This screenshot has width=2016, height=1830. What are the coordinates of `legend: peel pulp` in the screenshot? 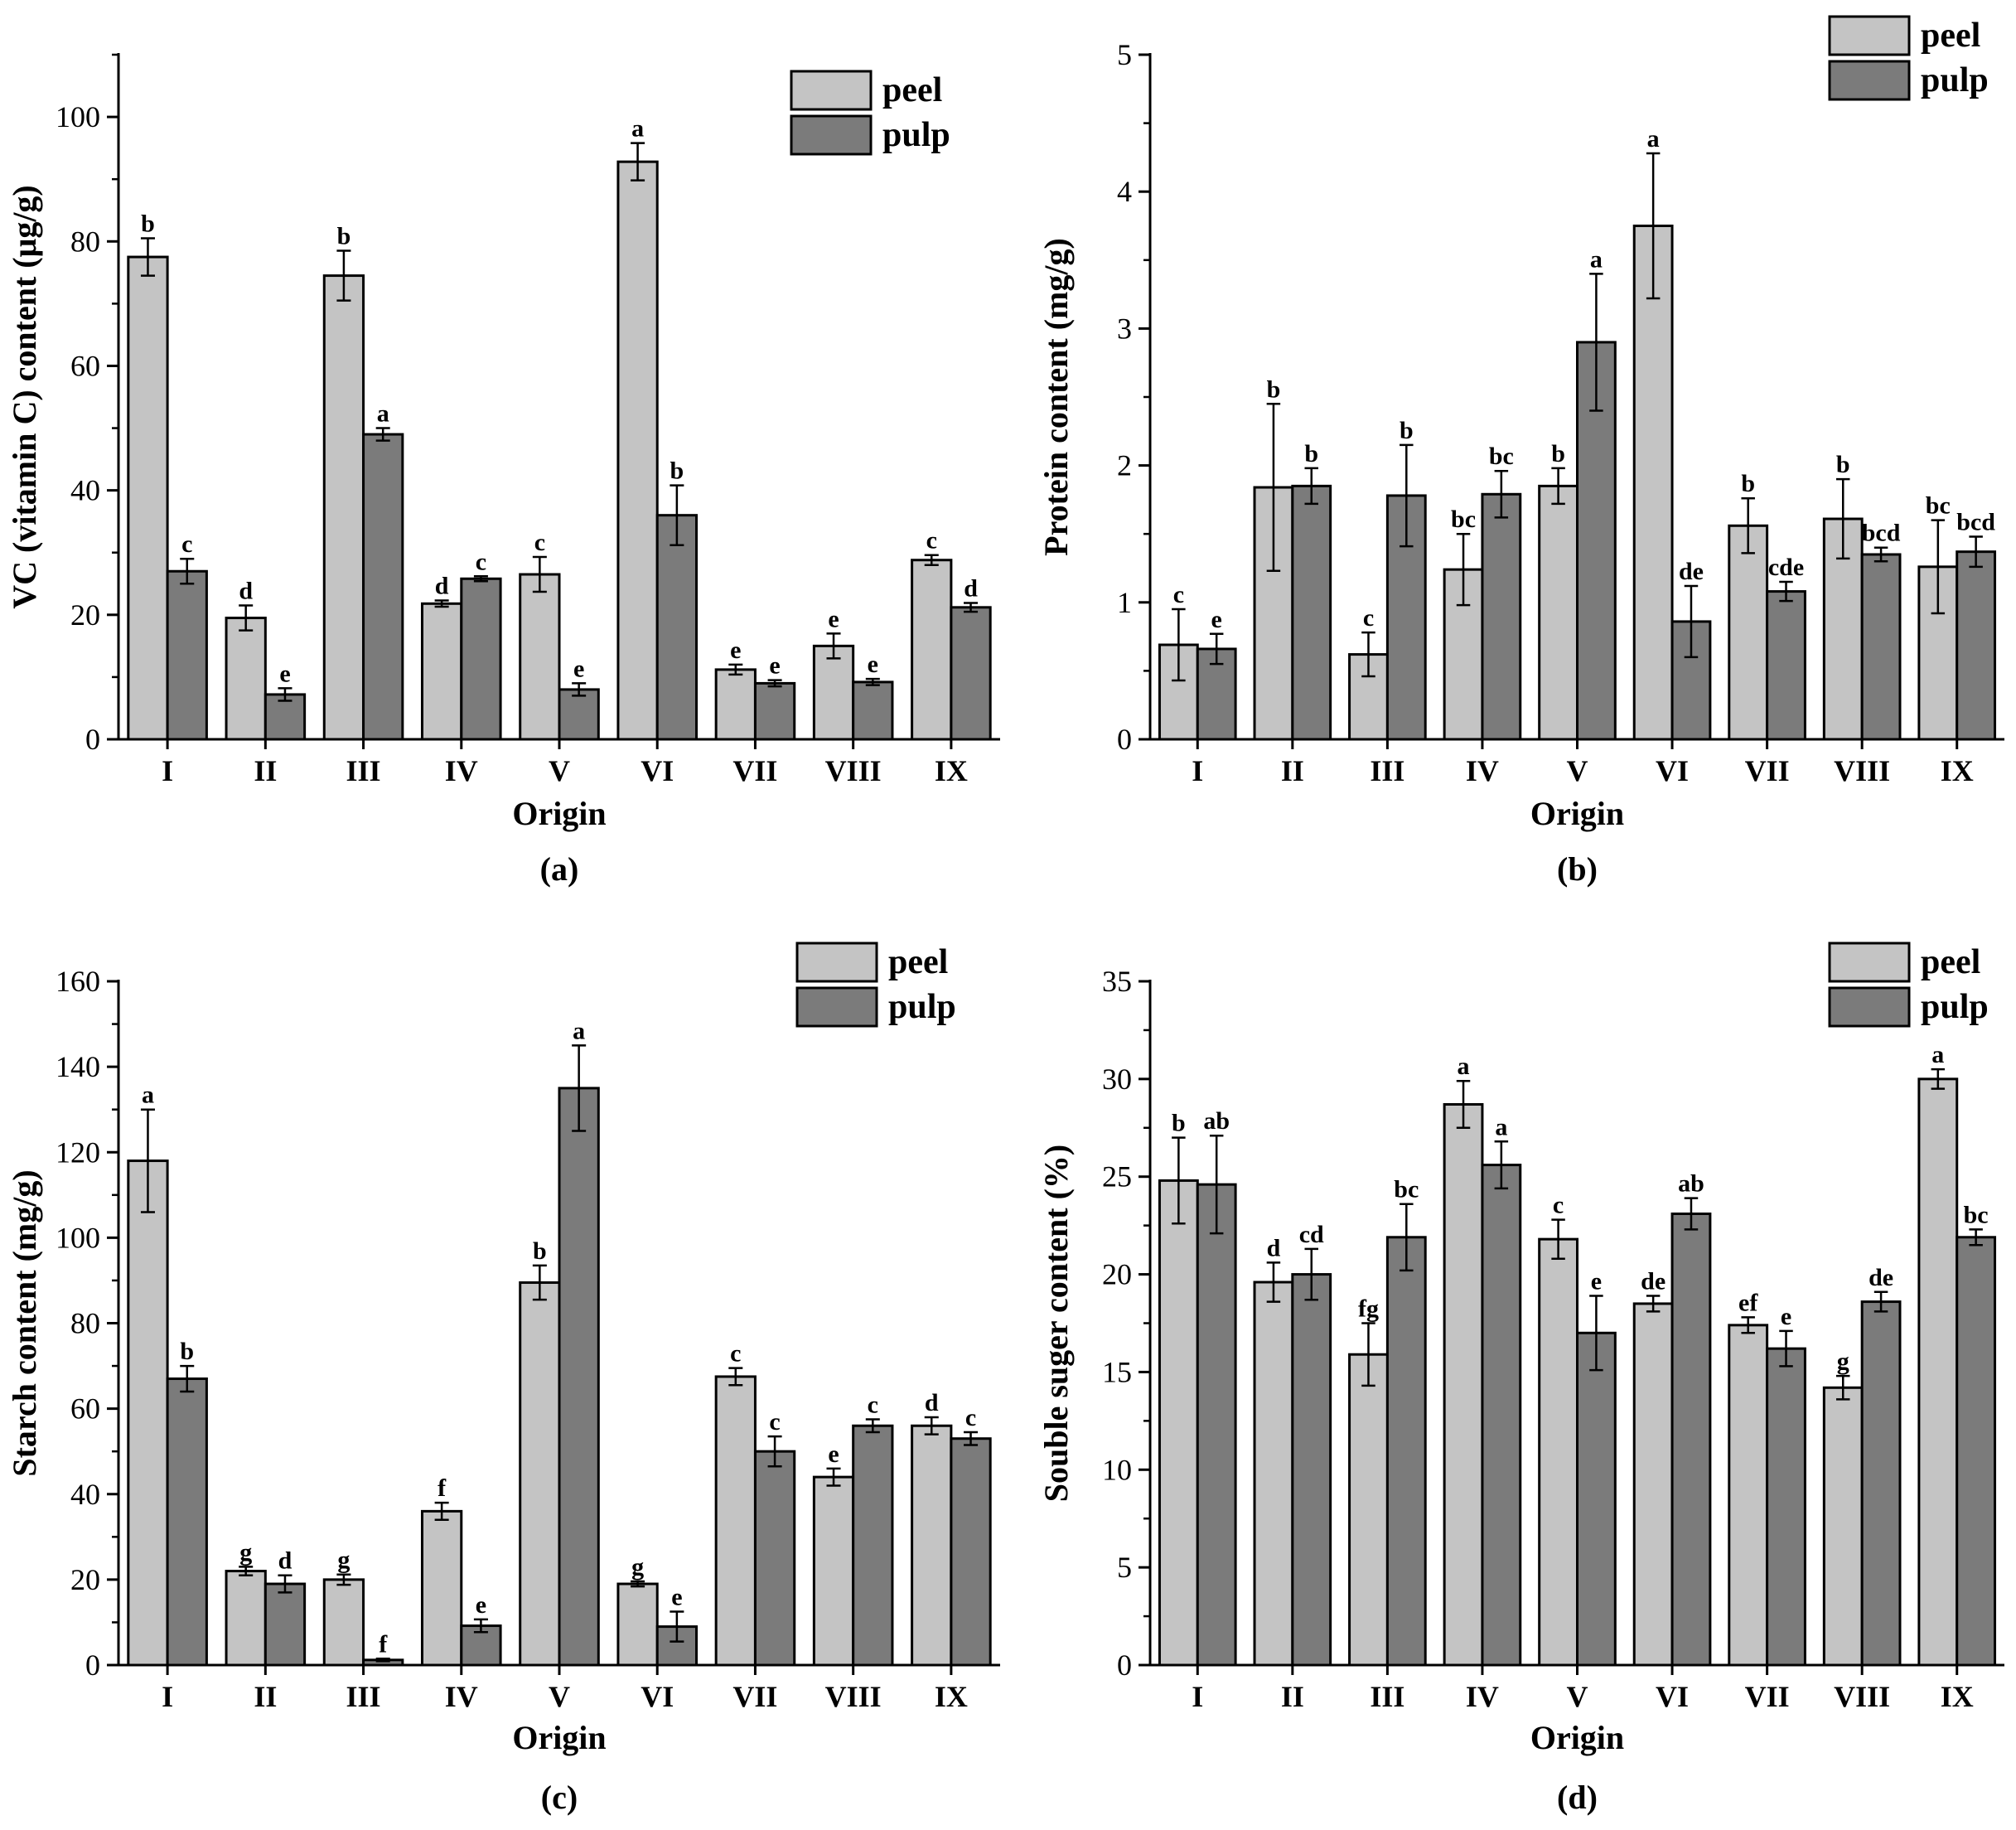 It's located at (870, 113).